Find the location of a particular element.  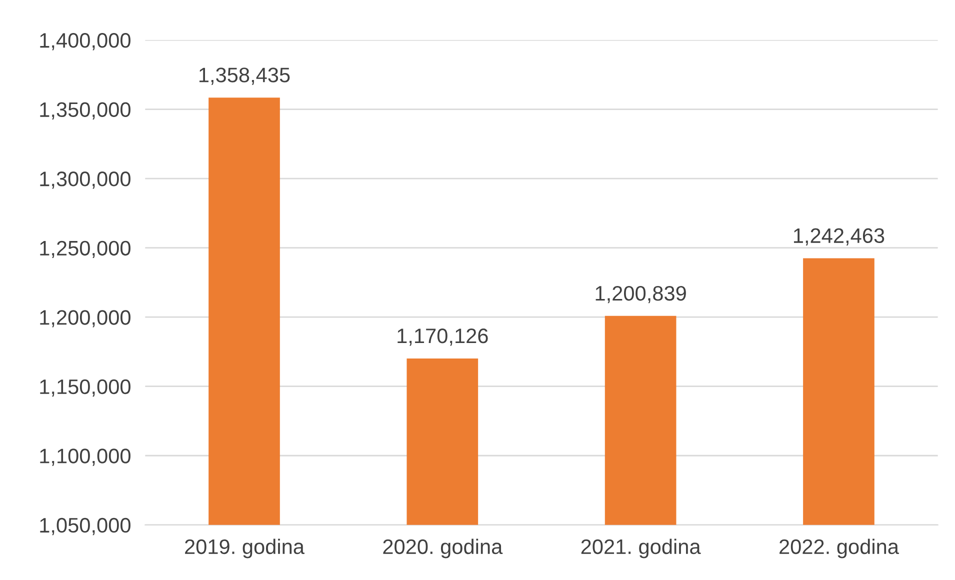

x-tick-label: 2022. godina is located at coordinates (839, 548).